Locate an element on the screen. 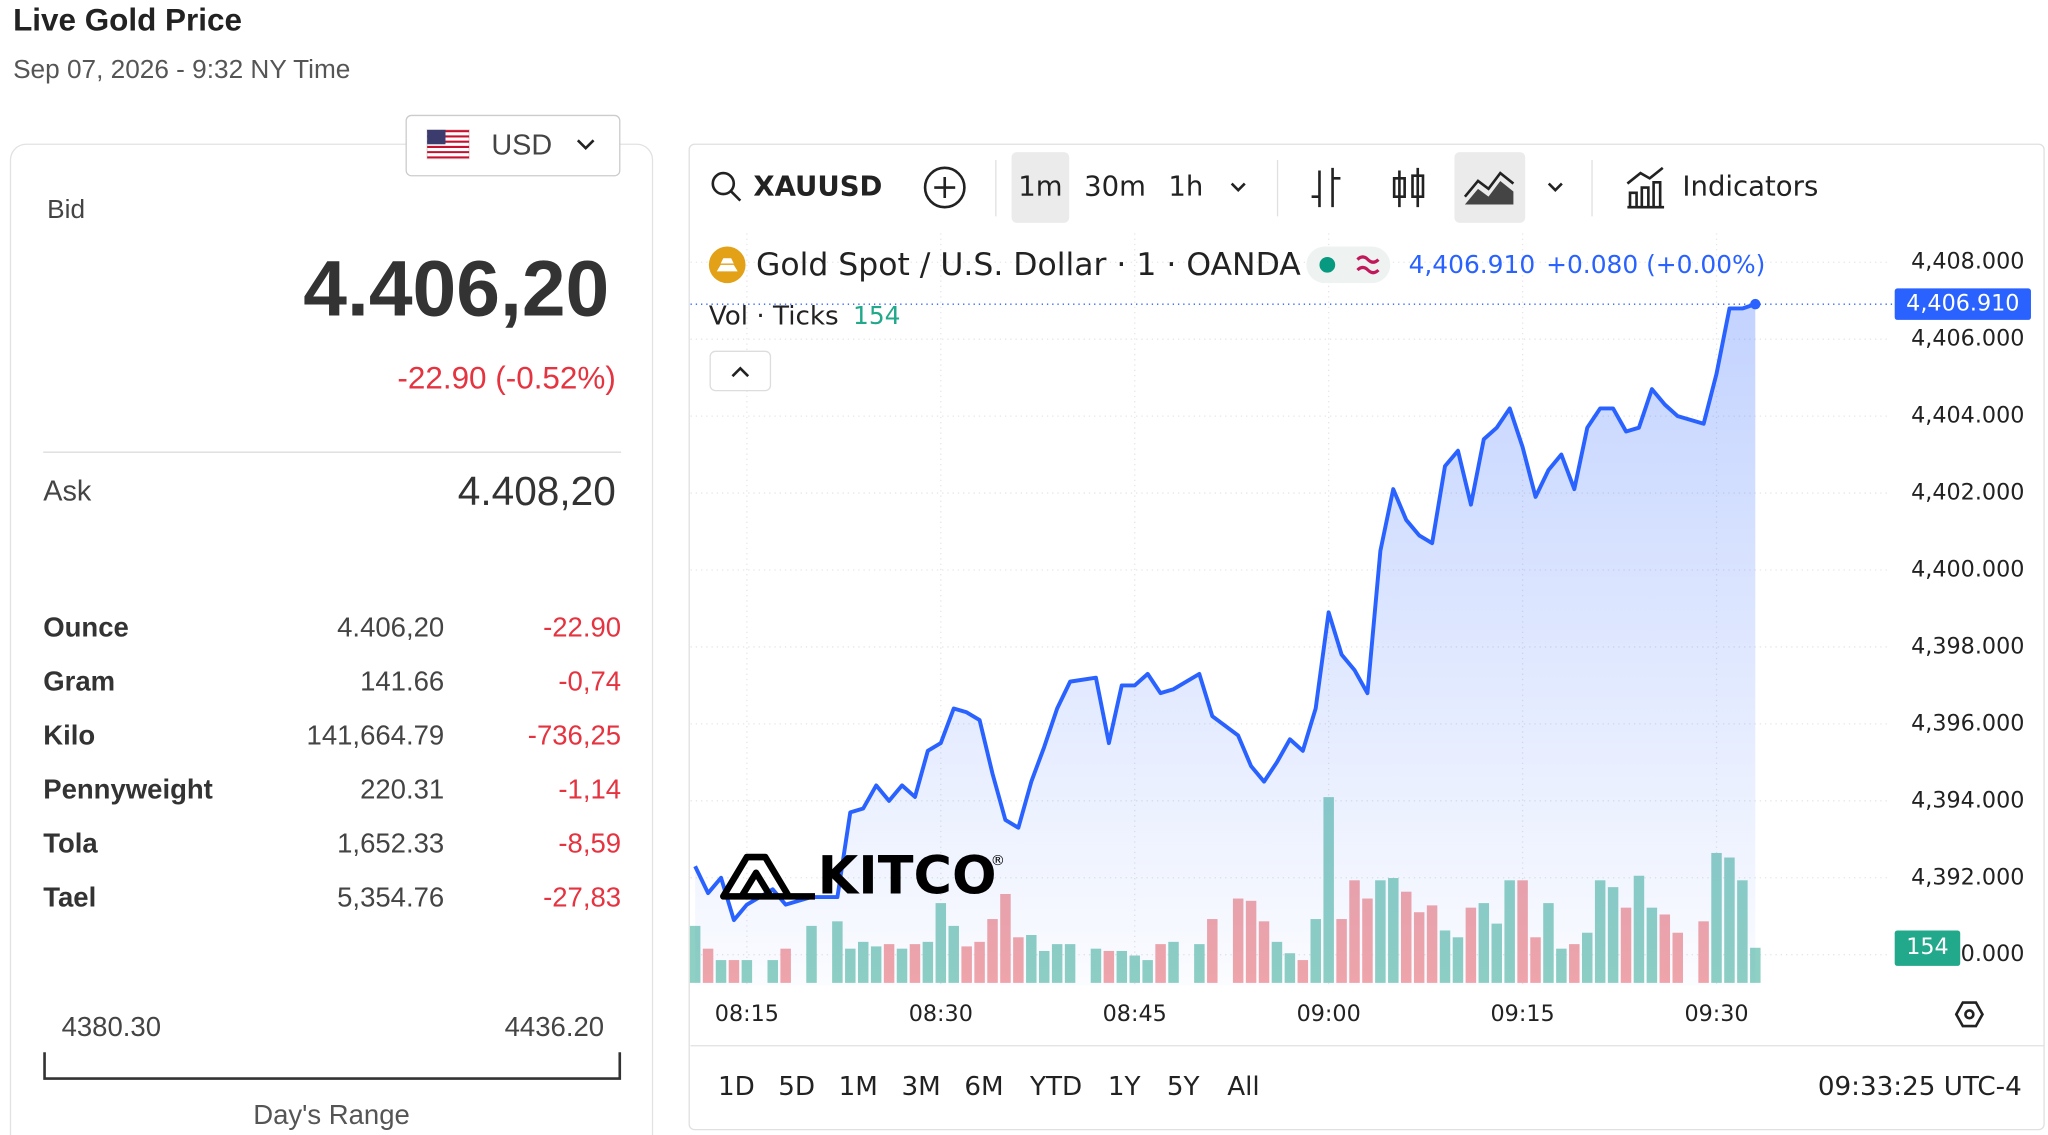 This screenshot has width=2048, height=1135. volume-legend: Vol · Ticks is located at coordinates (774, 317).